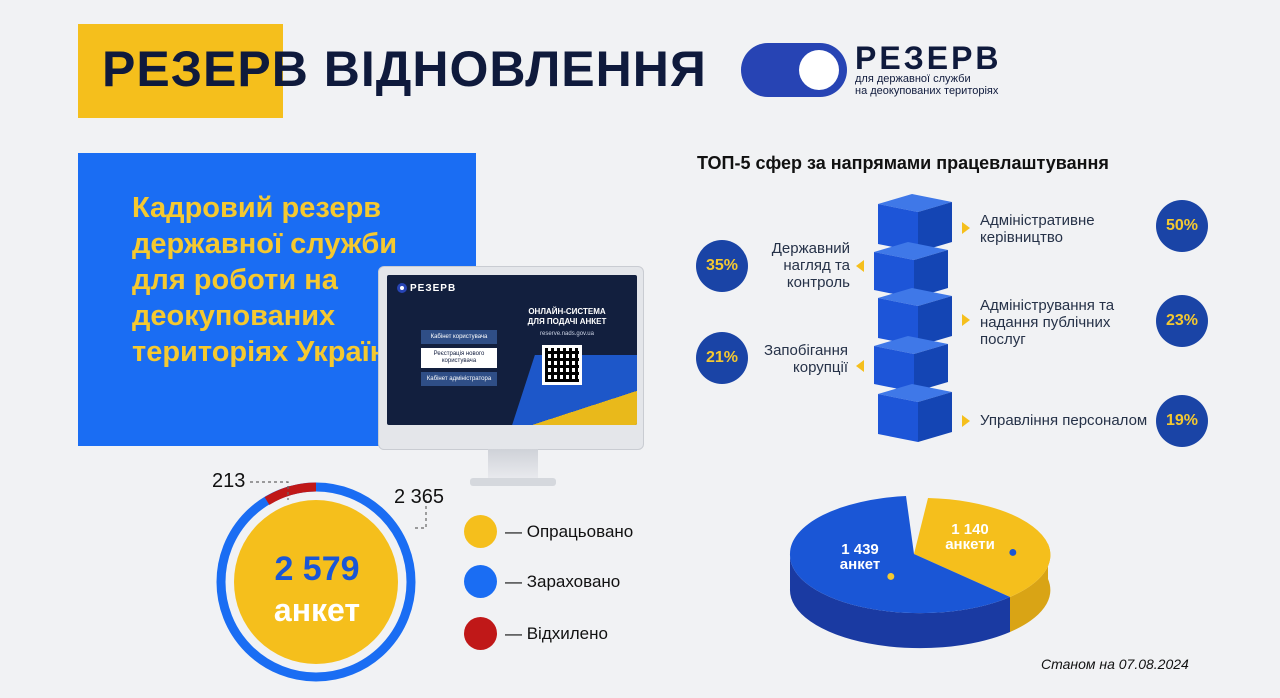  What do you see at coordinates (317, 610) in the screenshot?
I see `total-applications-unit: анкет` at bounding box center [317, 610].